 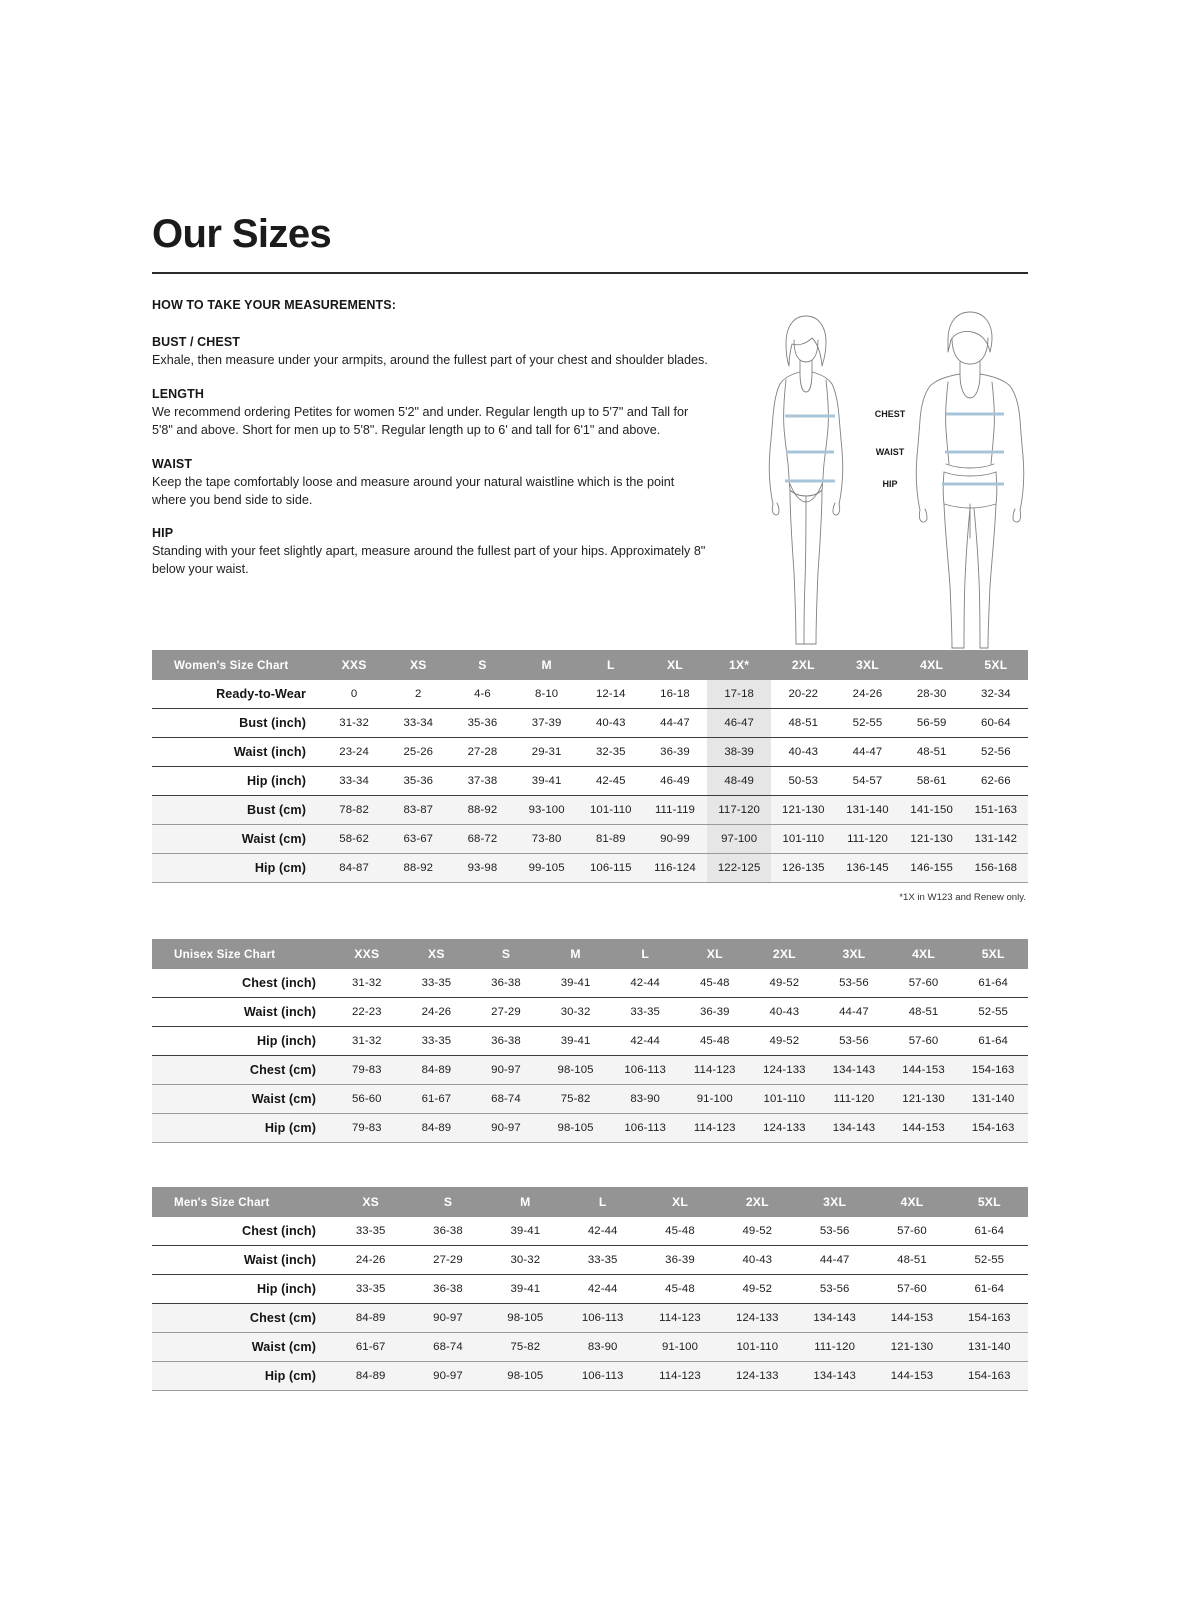 What do you see at coordinates (912, 1231) in the screenshot?
I see `mens-cell: 57-60` at bounding box center [912, 1231].